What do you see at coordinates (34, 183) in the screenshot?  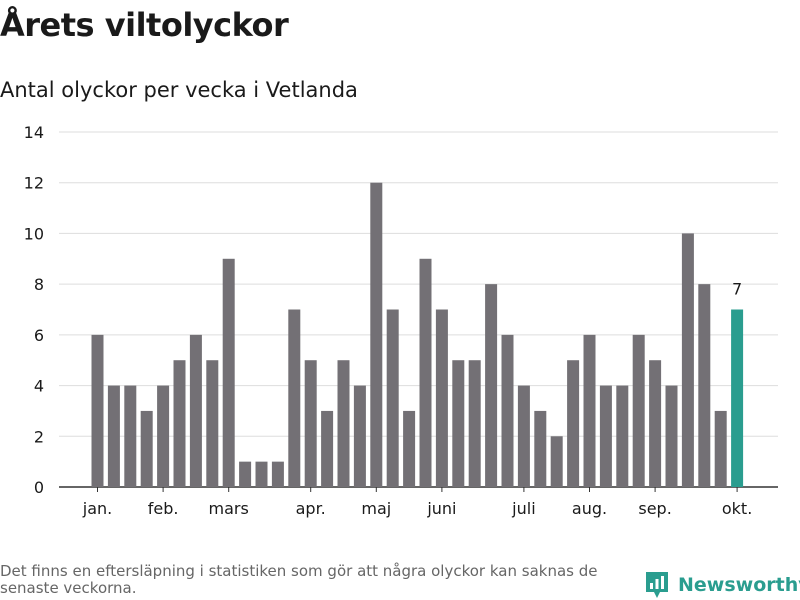 I see `y-tick-label: 12` at bounding box center [34, 183].